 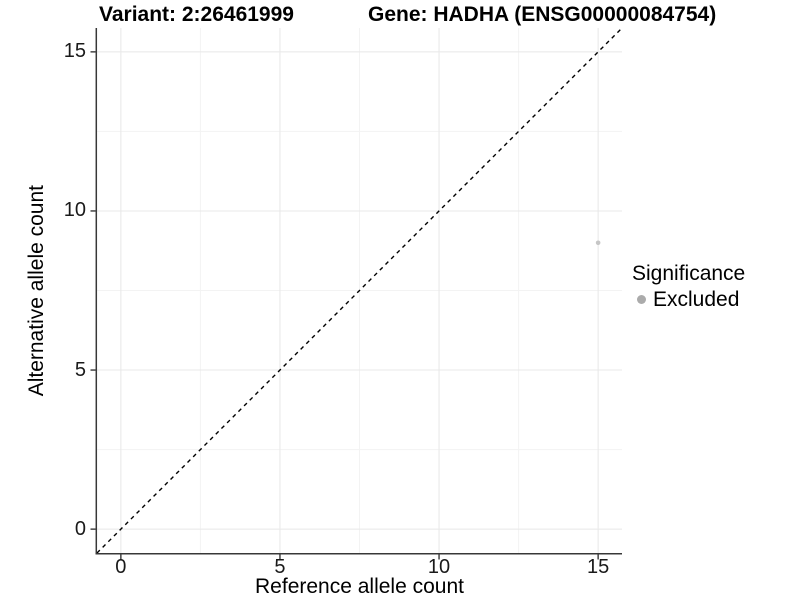 What do you see at coordinates (641, 299) in the screenshot?
I see `excluded-point-icon` at bounding box center [641, 299].